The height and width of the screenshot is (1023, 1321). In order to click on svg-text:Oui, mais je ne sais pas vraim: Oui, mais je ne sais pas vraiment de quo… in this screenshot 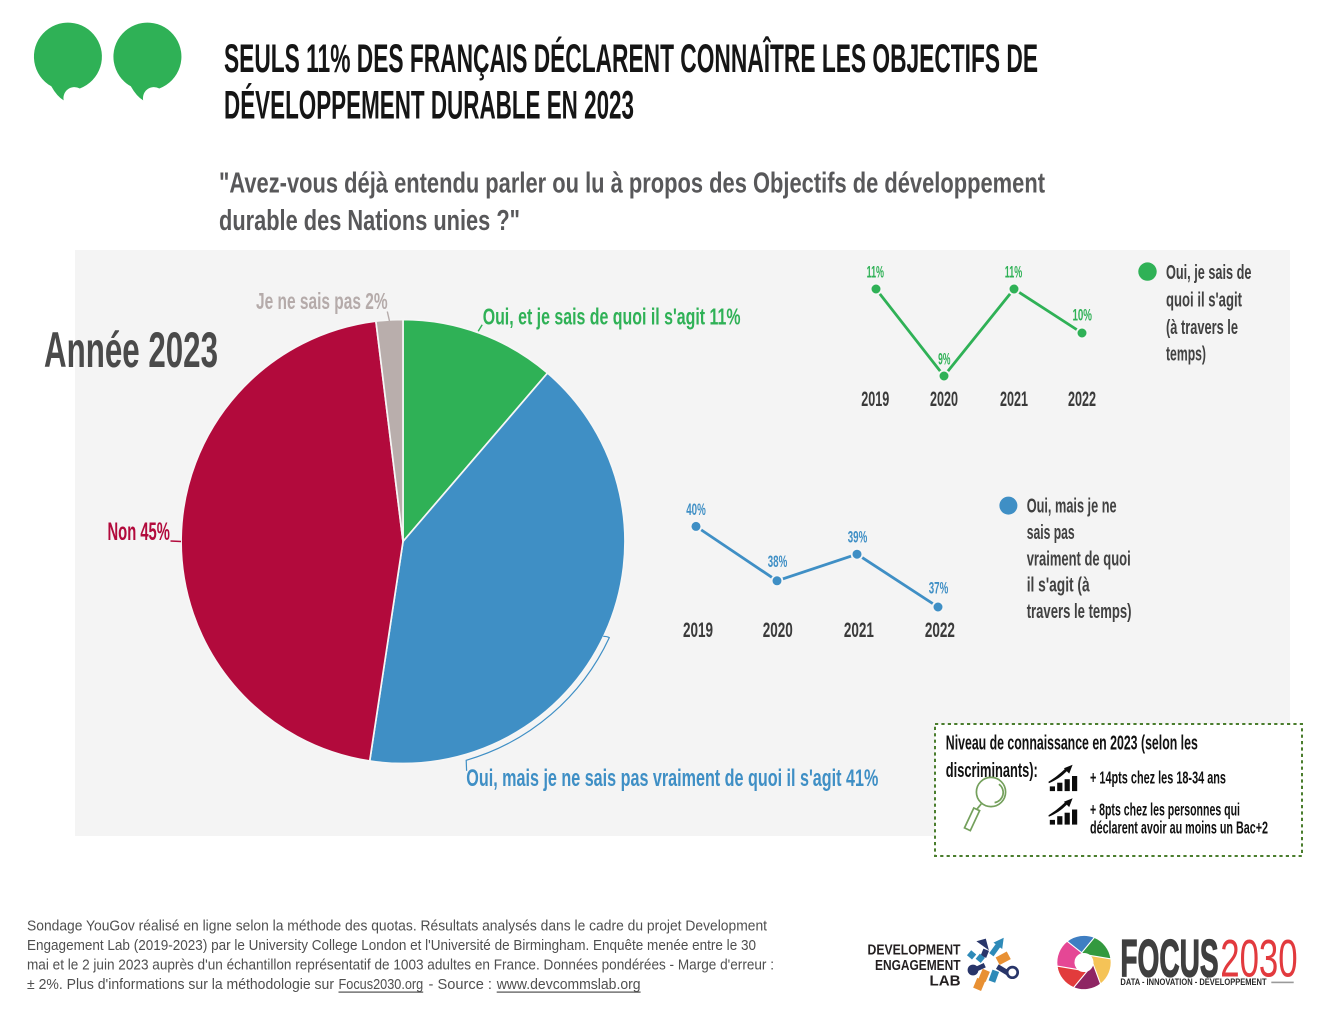, I will do `click(672, 778)`.